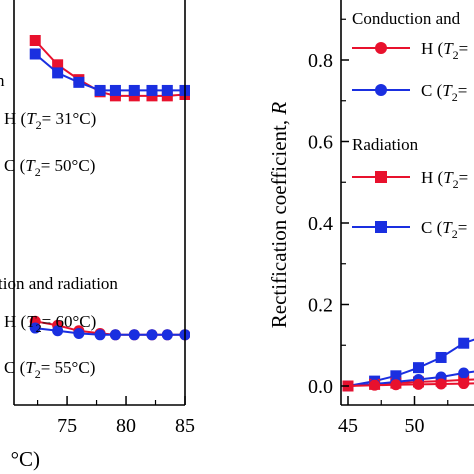  What do you see at coordinates (385, 144) in the screenshot?
I see `right-legend-group-title: Radiation` at bounding box center [385, 144].